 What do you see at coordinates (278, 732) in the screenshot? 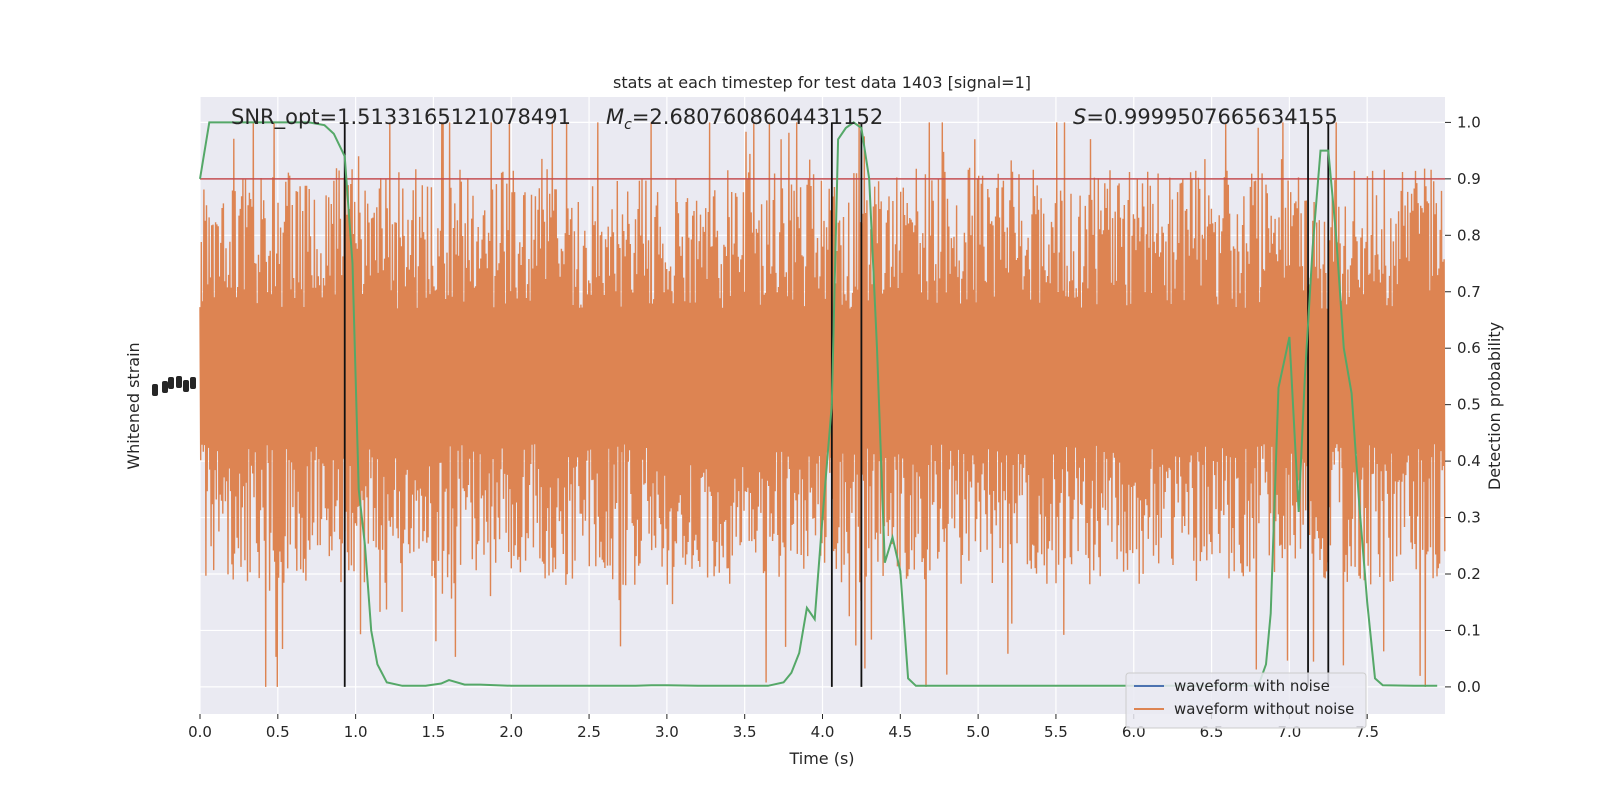
I see `x-tick-label: 0.5` at bounding box center [278, 732].